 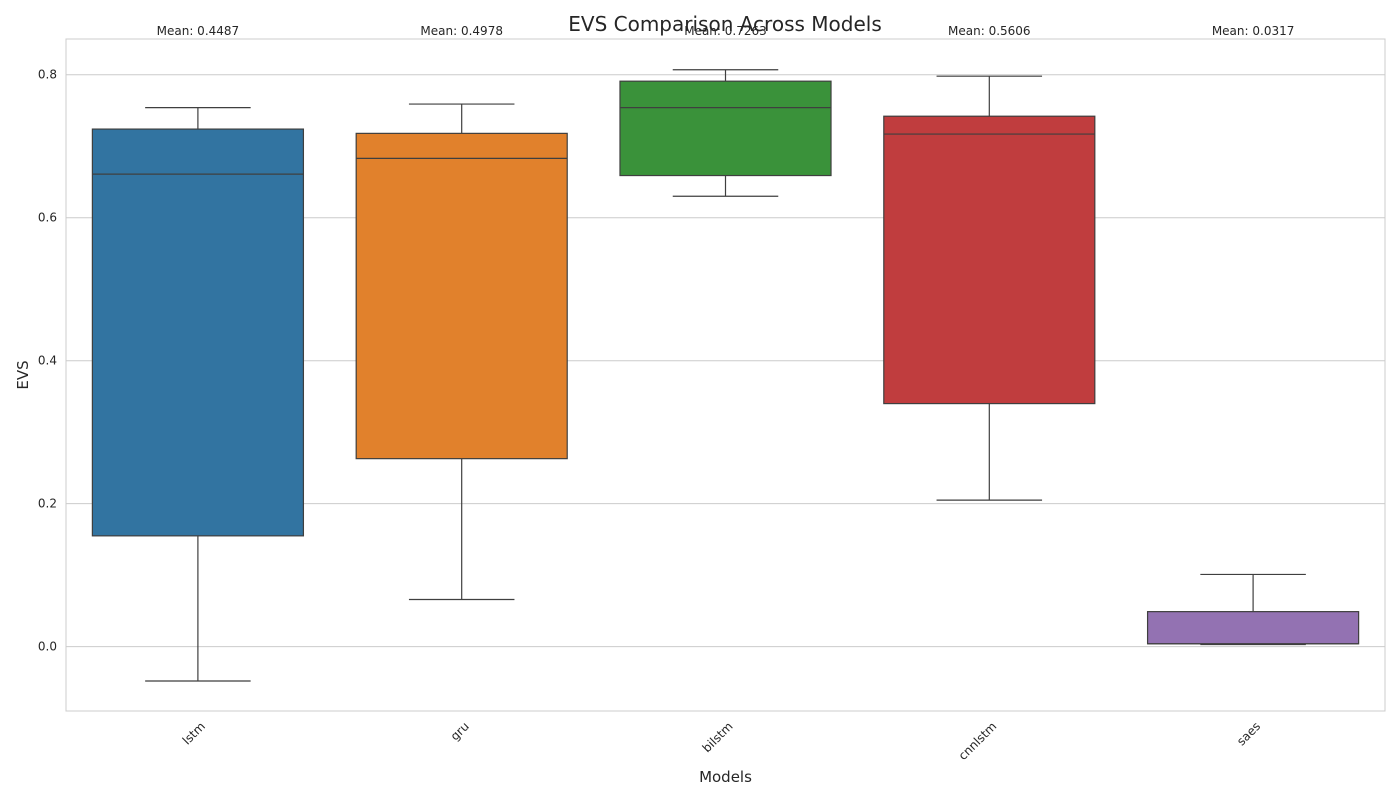 I want to click on y-tick-label: 0.8, so click(x=47, y=75).